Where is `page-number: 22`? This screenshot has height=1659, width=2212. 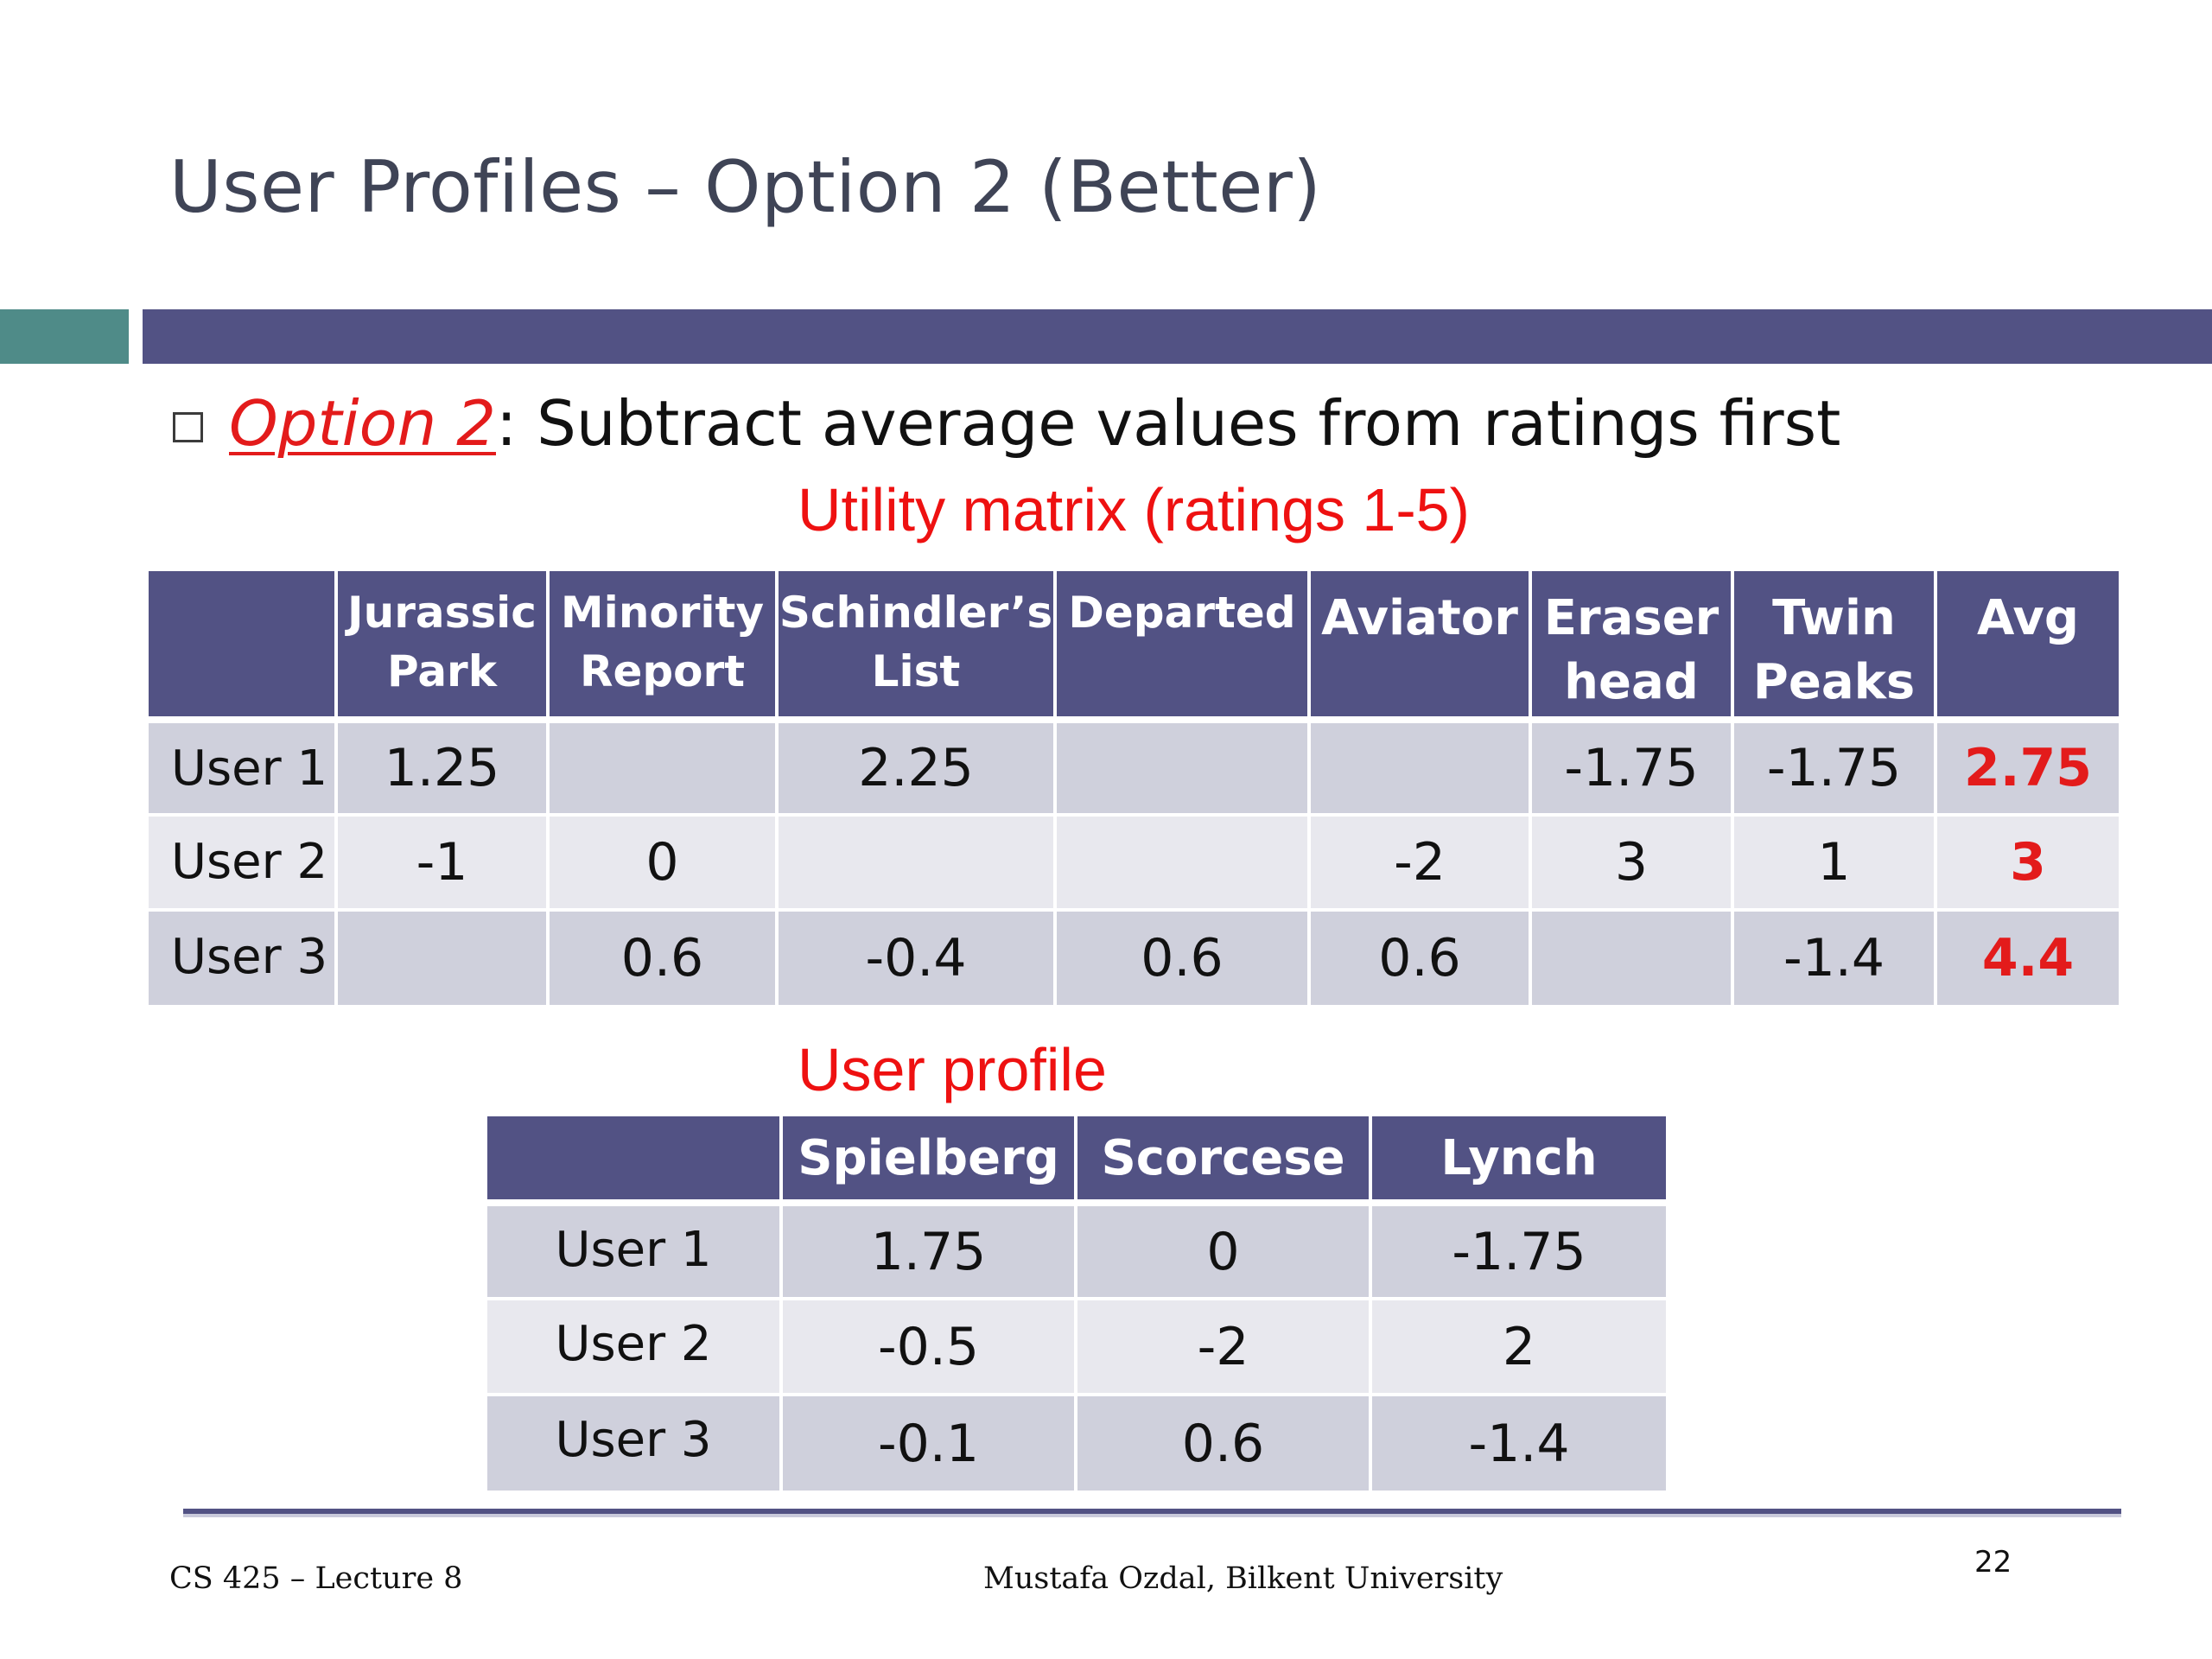 page-number: 22 is located at coordinates (1993, 1562).